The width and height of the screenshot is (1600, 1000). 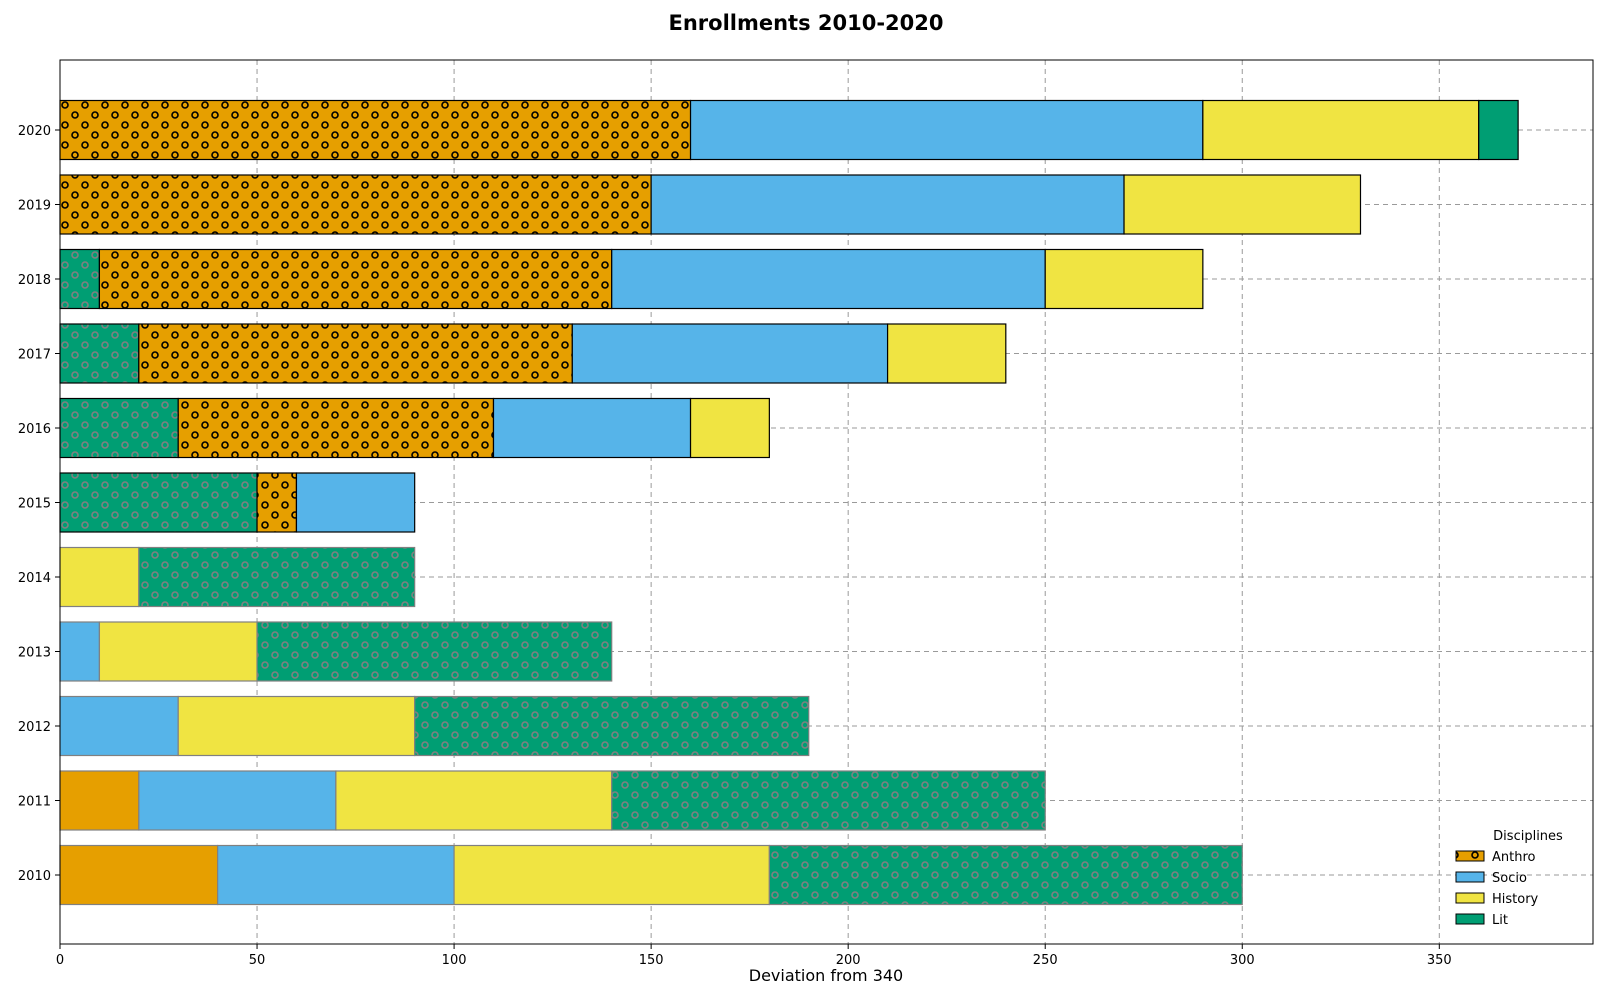 What do you see at coordinates (1498, 130) in the screenshot?
I see `bar-2020-lit` at bounding box center [1498, 130].